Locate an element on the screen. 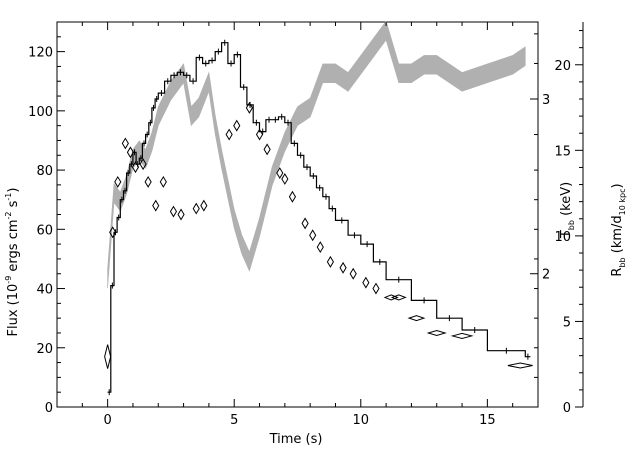 The image size is (640, 457). x-tick-label: 10 is located at coordinates (361, 420).